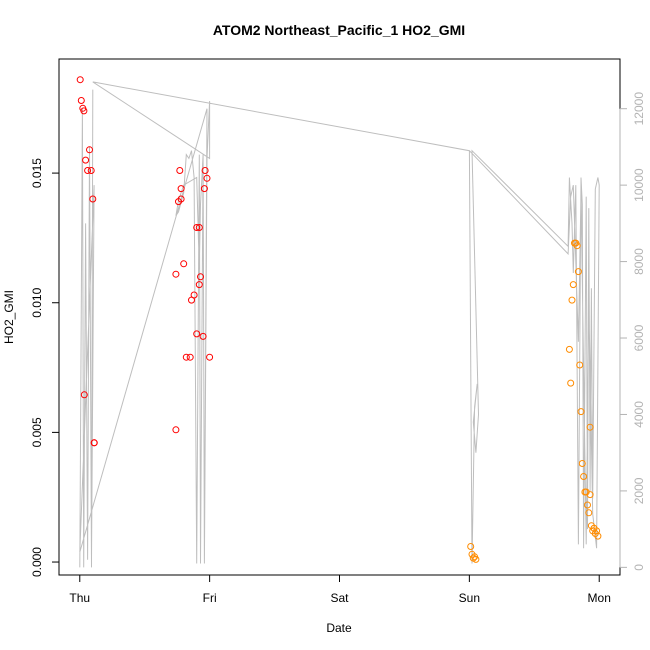 The image size is (650, 650). What do you see at coordinates (37, 432) in the screenshot?
I see `y-tick-label: 0.005` at bounding box center [37, 432].